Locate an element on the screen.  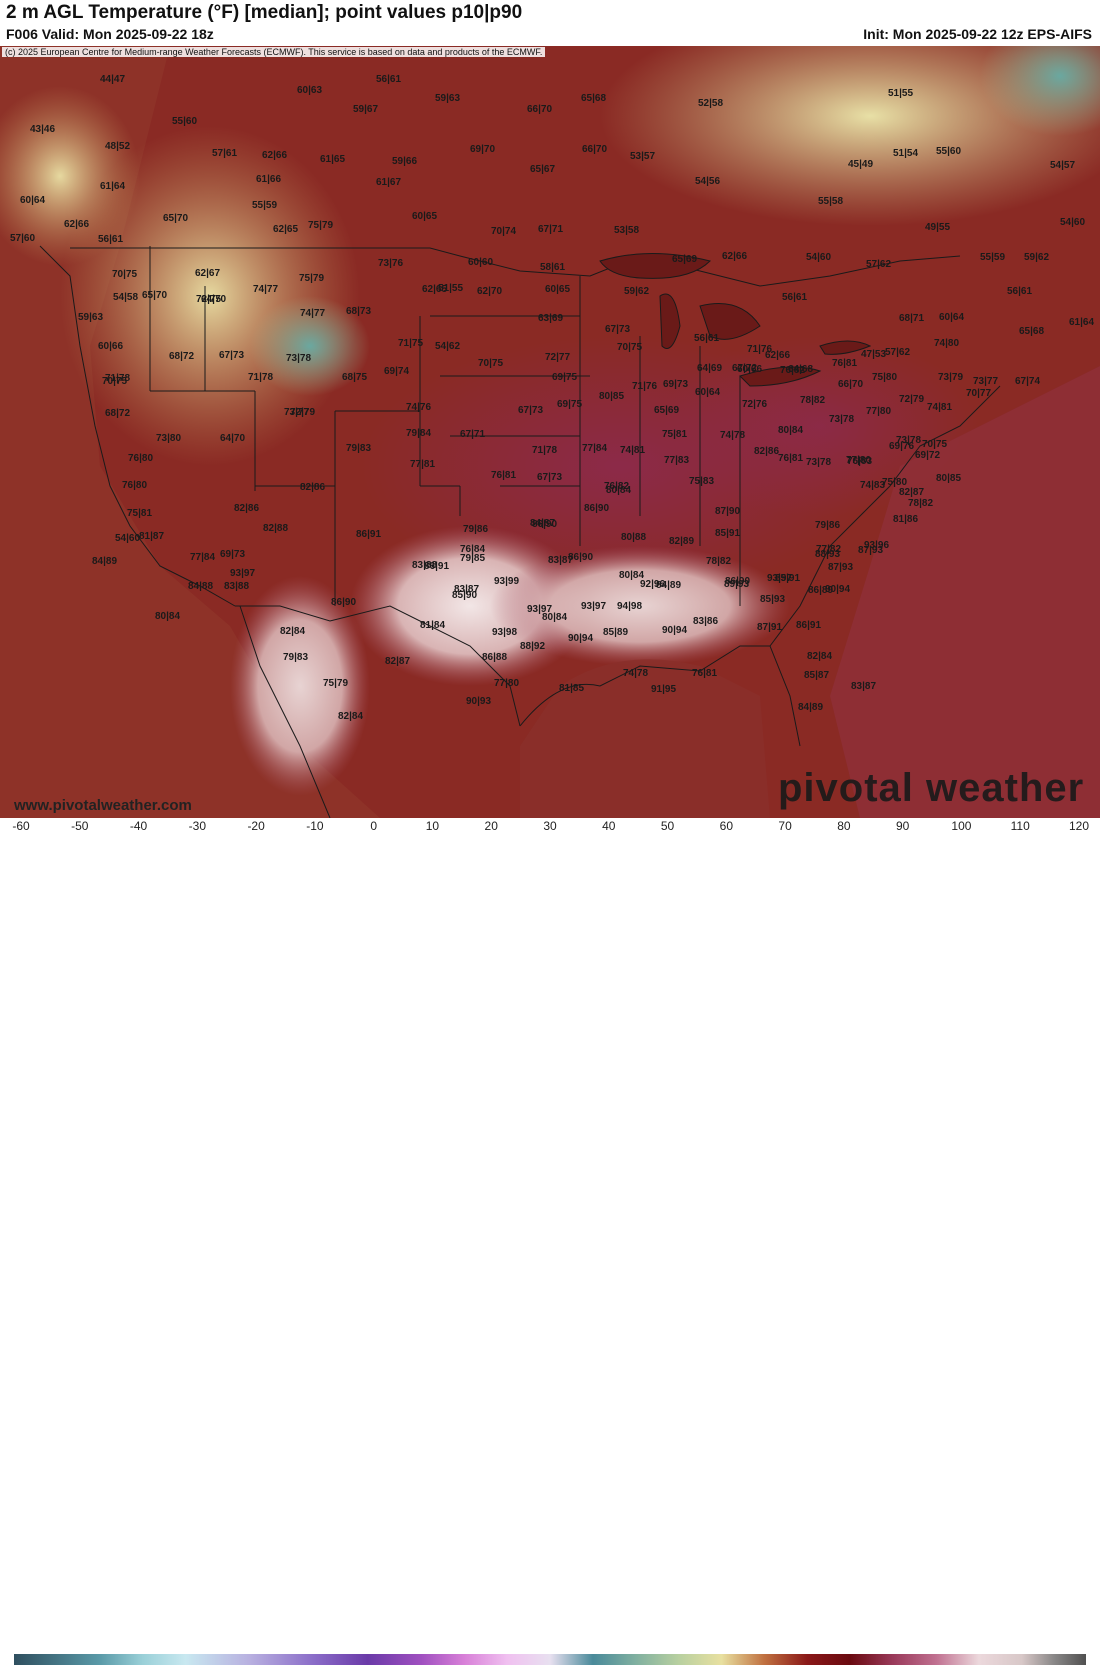
point-value-label: 68|71 is located at coordinates (911, 318).